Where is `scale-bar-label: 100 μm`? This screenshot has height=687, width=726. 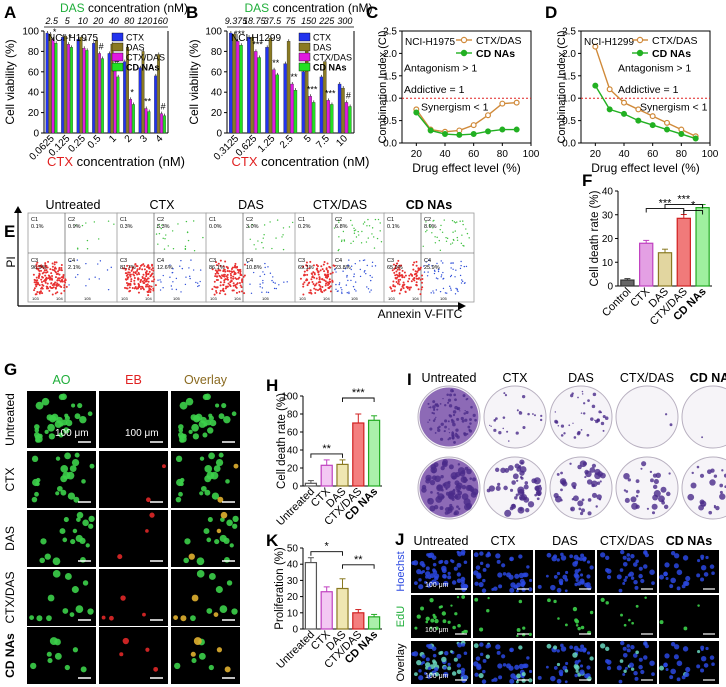 scale-bar-label: 100 μm is located at coordinates (437, 676).